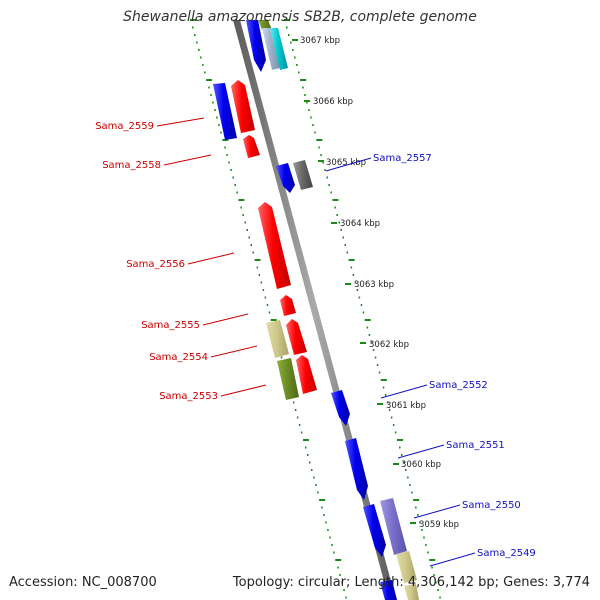 Image resolution: width=600 pixels, height=600 pixels. What do you see at coordinates (170, 325) in the screenshot?
I see `gene-label: Sama_2555` at bounding box center [170, 325].